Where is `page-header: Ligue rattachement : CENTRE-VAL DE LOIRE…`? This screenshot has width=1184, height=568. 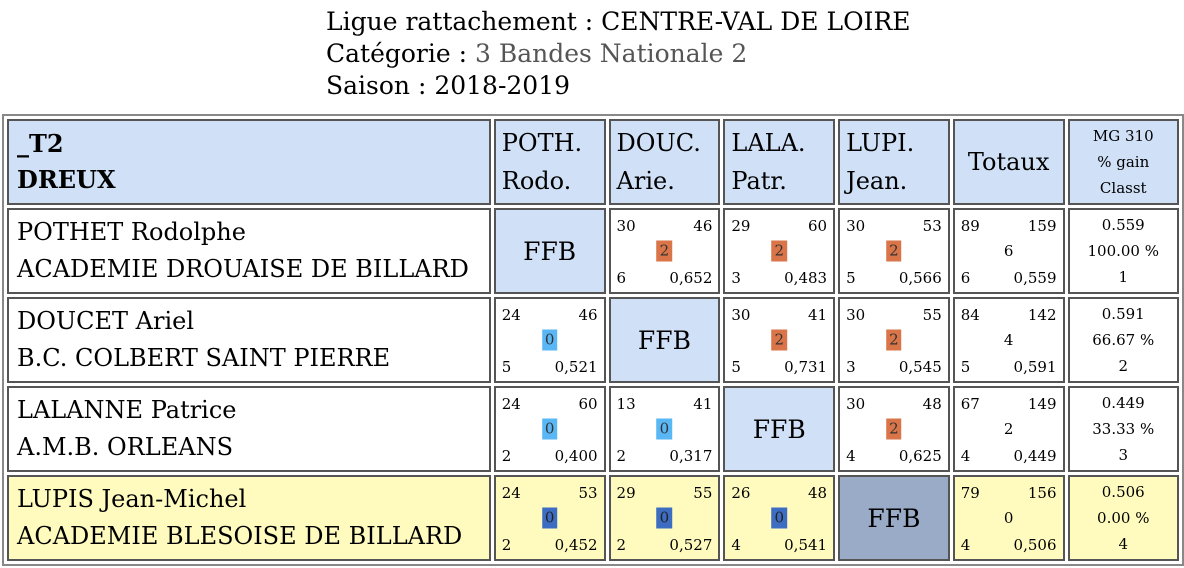 page-header: Ligue rattachement : CENTRE-VAL DE LOIRE… is located at coordinates (618, 54).